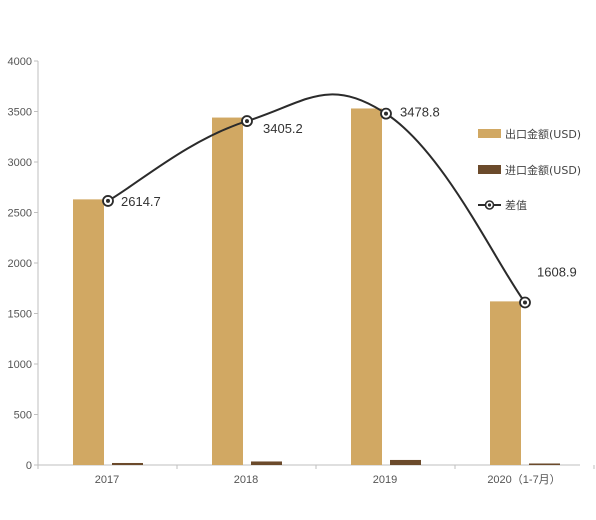  I want to click on legend-label-difference: 差值, so click(516, 205).